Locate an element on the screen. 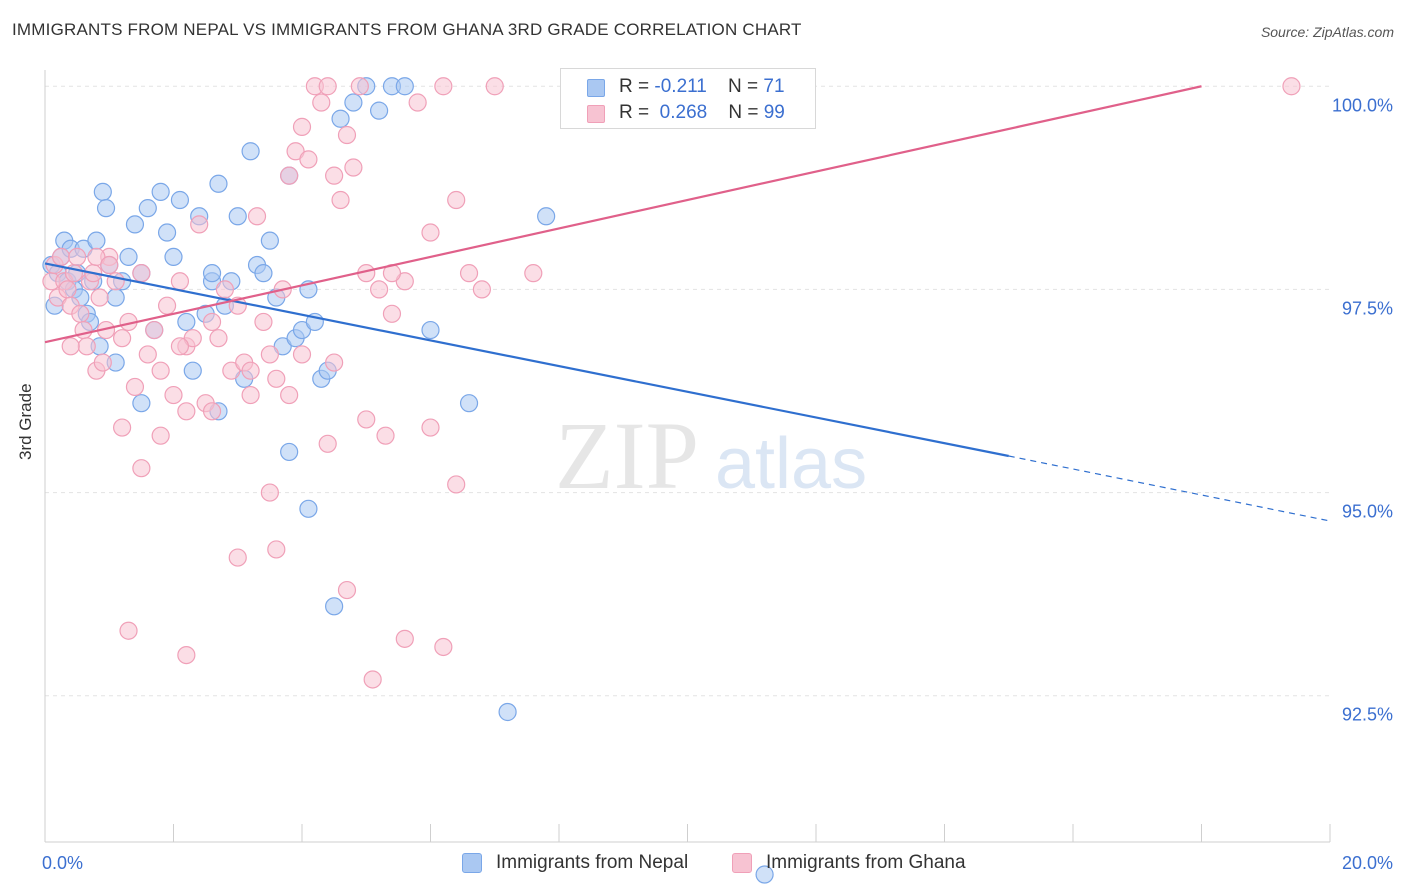  bottom-legend-label-ghana: Immigrants from Ghana is located at coordinates (866, 862).